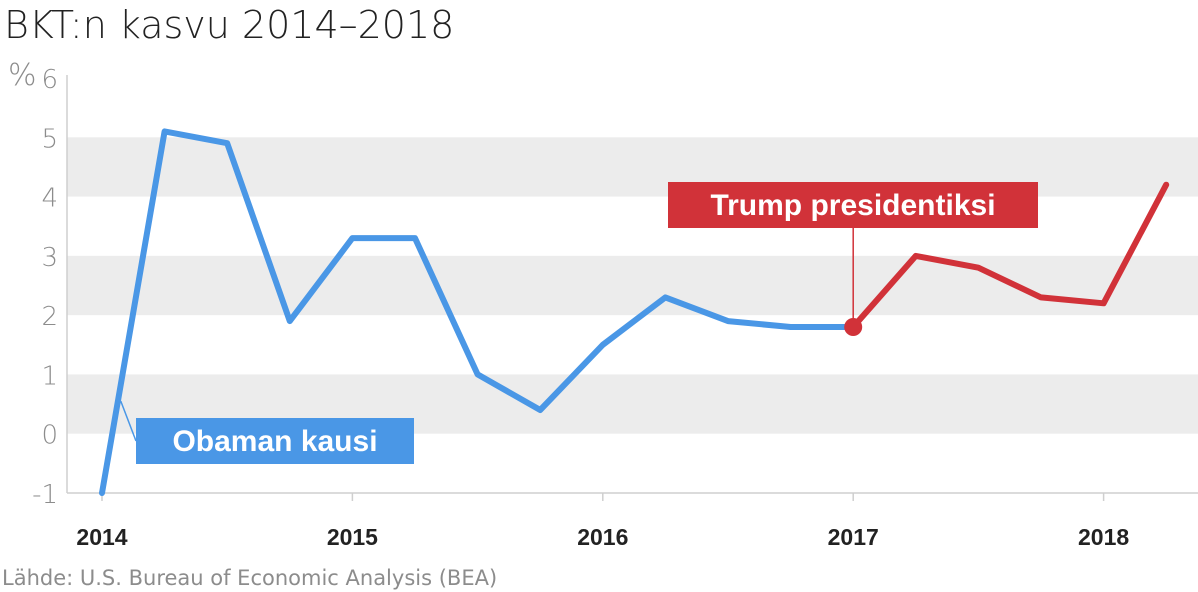  Describe the element at coordinates (49, 139) in the screenshot. I see `y-tick-label: 5` at that location.